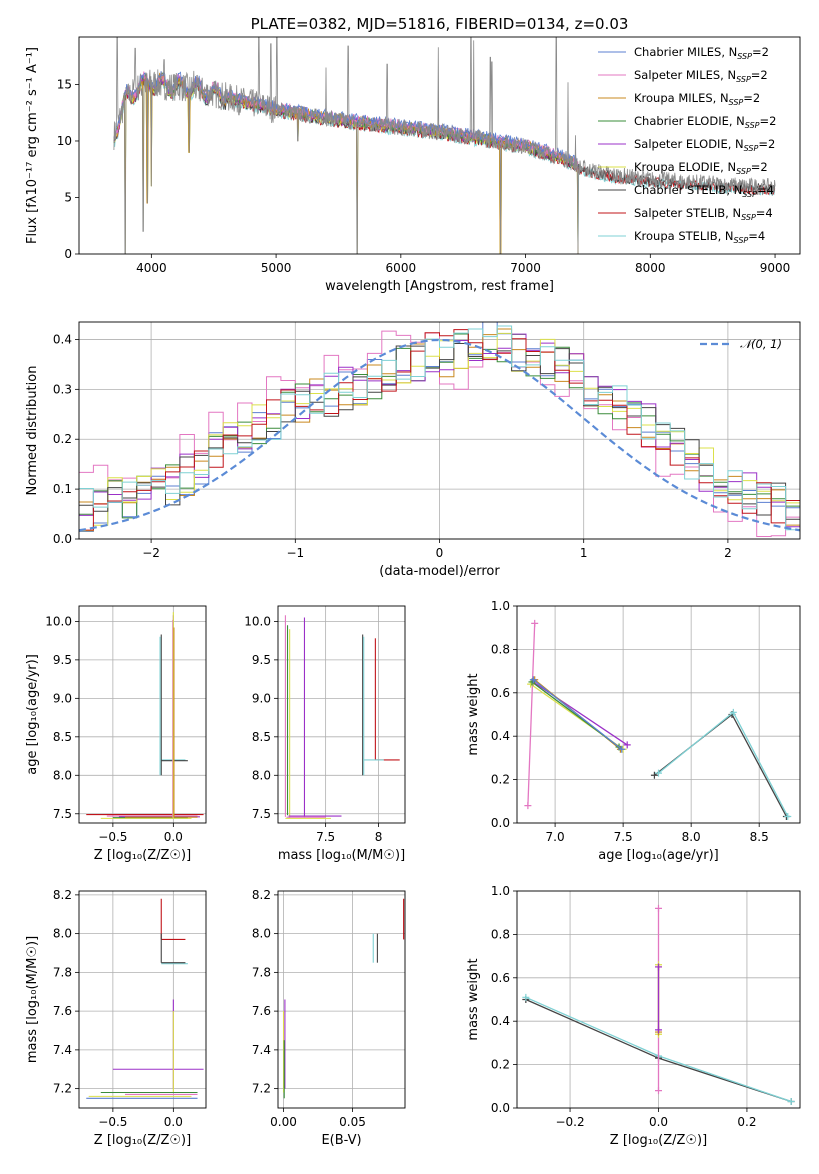 The image size is (819, 1174). Describe the element at coordinates (500, 934) in the screenshot. I see `y-tick-label: 0.8` at that location.